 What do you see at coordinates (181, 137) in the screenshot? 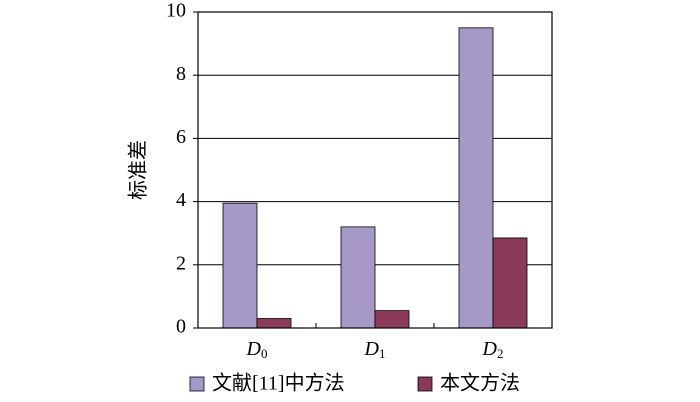
I see `y-tick-label: 6` at bounding box center [181, 137].